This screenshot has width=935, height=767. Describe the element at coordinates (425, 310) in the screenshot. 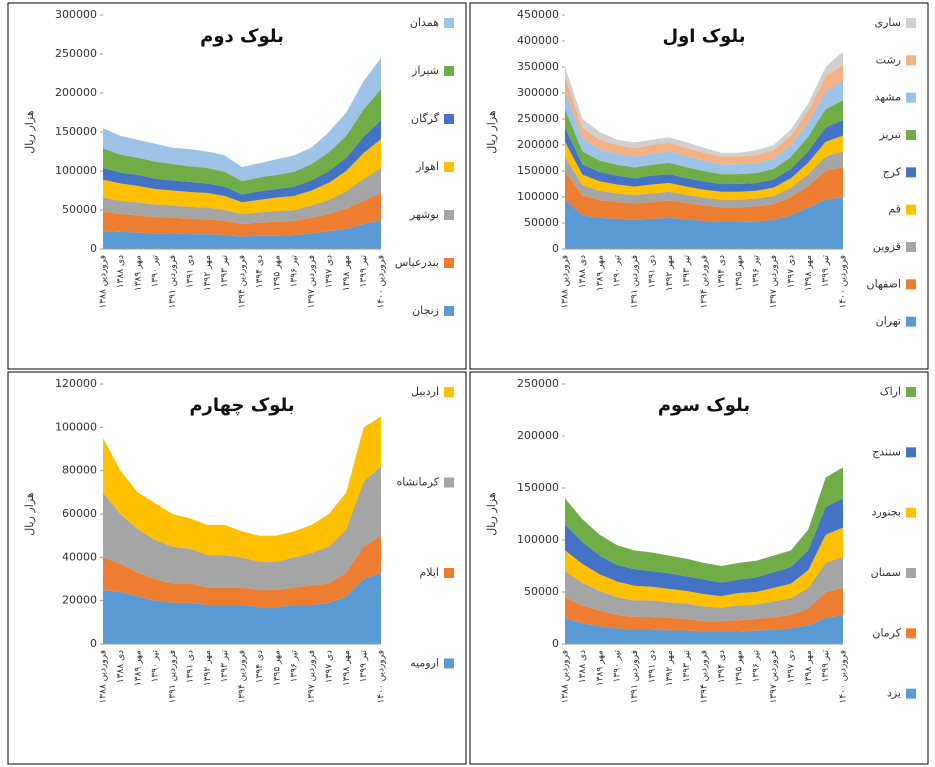

I see `legend-label: زنجان` at that location.